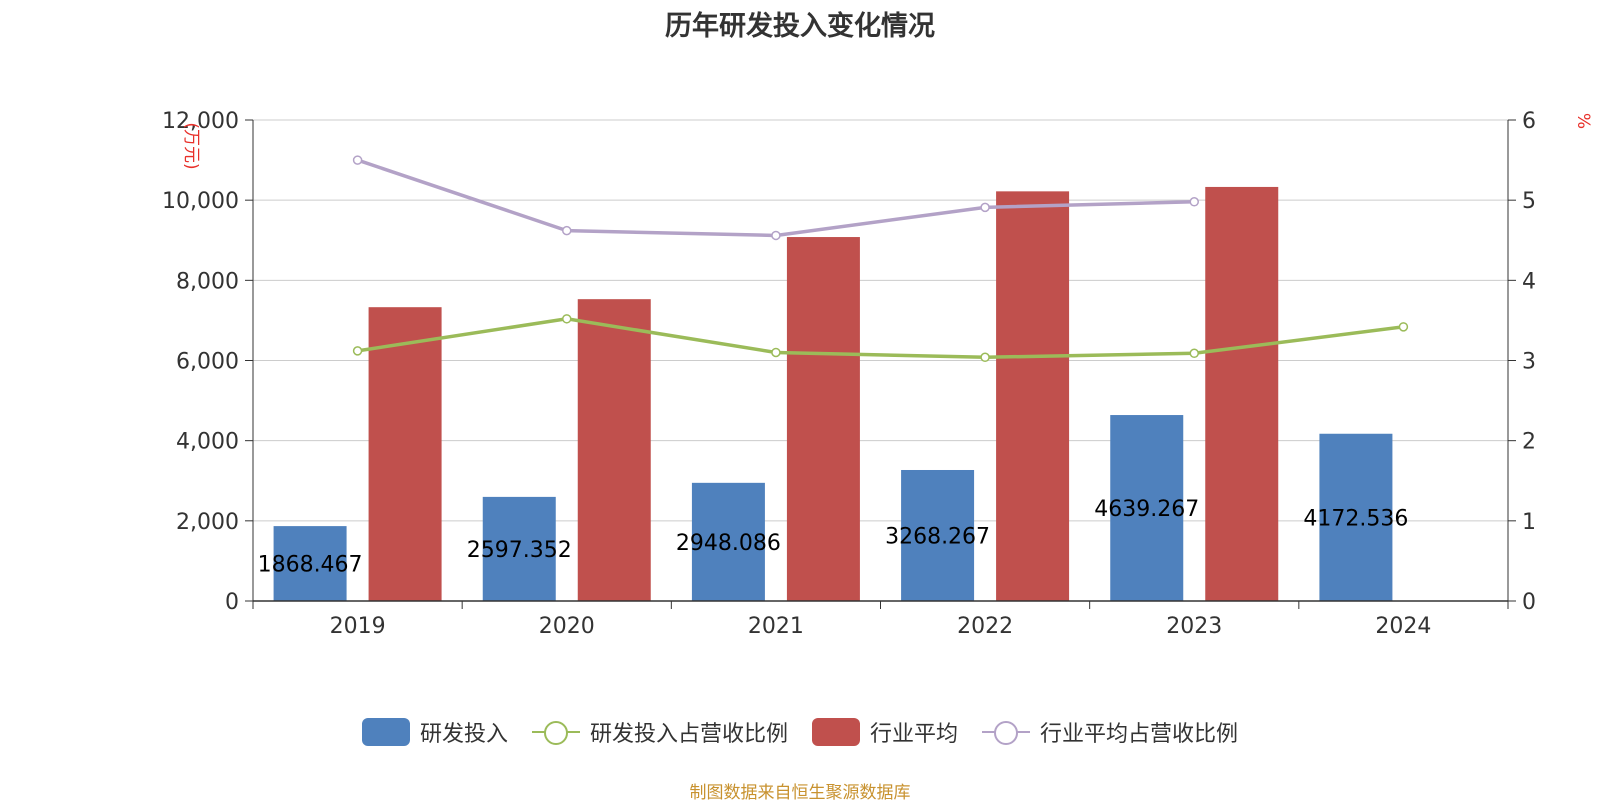 This screenshot has height=803, width=1600. Describe the element at coordinates (1403, 626) in the screenshot. I see `x-tick-label: 2024` at that location.